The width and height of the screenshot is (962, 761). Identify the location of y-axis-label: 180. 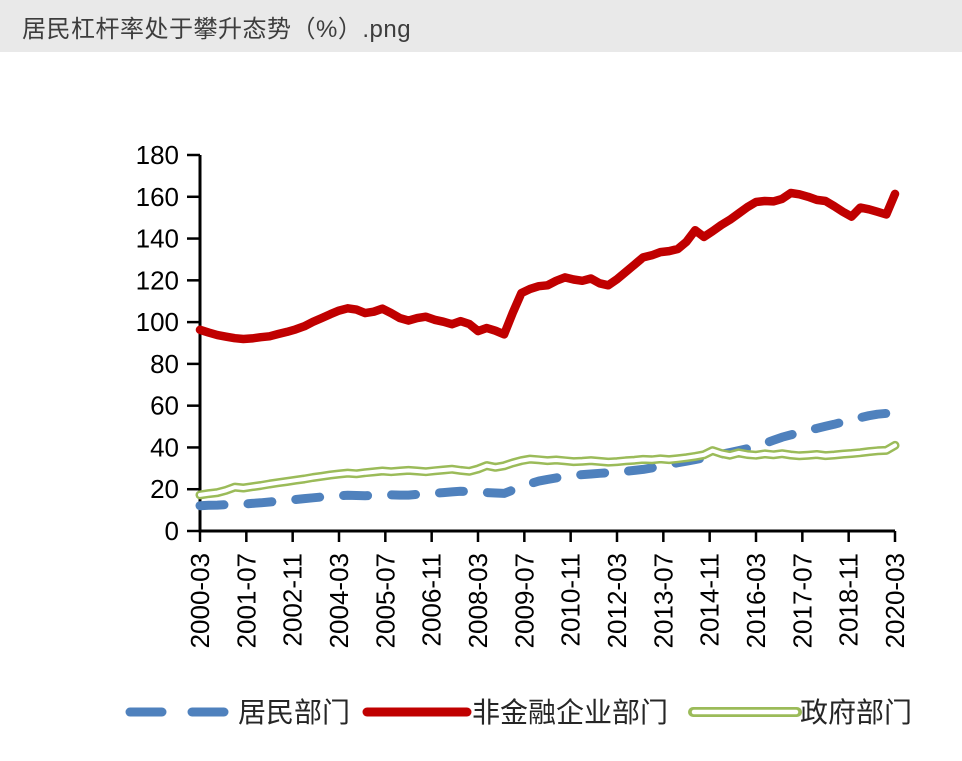
(157, 155).